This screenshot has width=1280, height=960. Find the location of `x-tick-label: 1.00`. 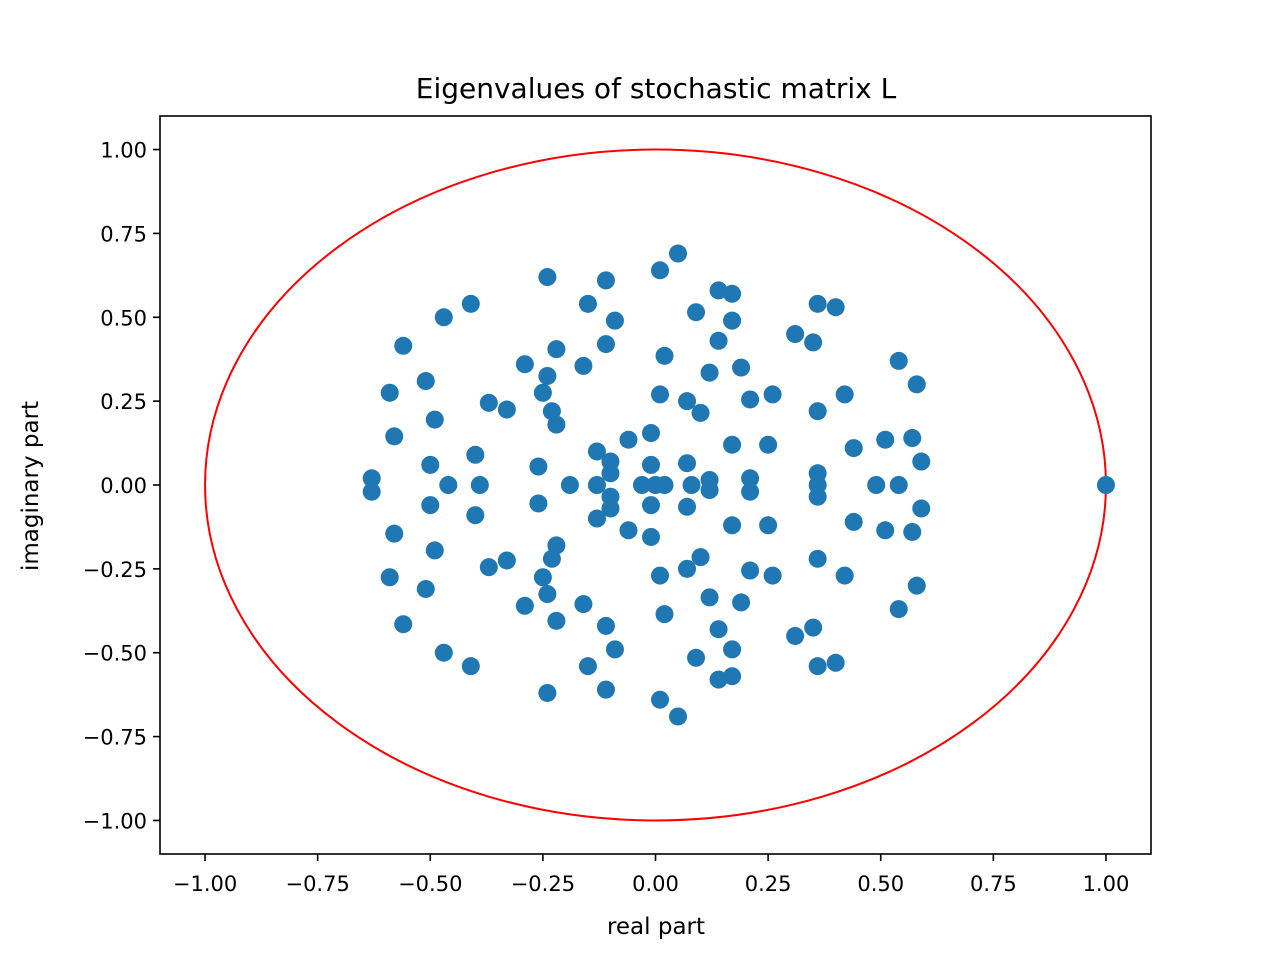

x-tick-label: 1.00 is located at coordinates (1106, 884).